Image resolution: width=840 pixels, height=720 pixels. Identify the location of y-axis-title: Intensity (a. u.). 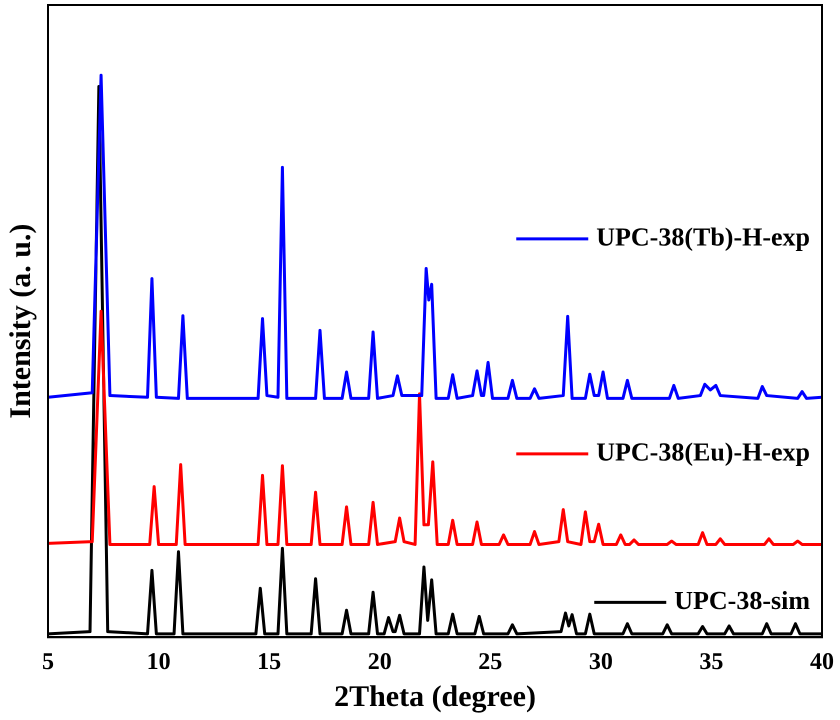
(20, 321).